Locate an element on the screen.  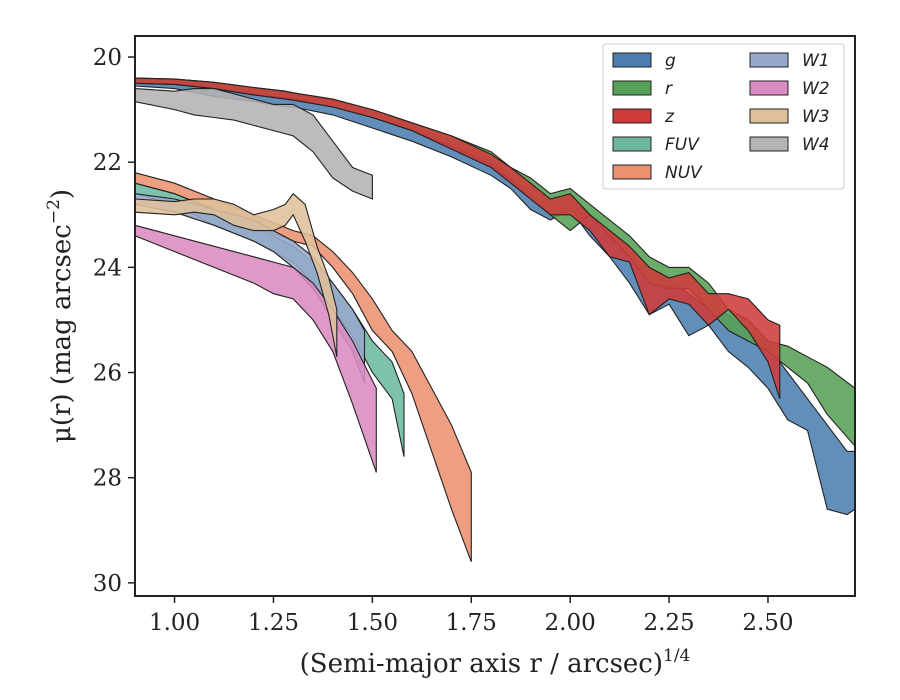
legend-frame is located at coordinates (723, 116).